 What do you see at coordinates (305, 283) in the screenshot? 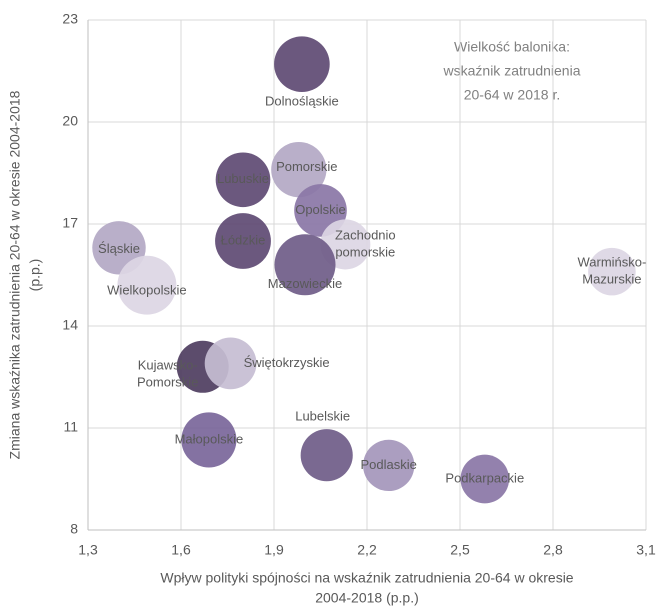
I see `data-label: Mazowieckie` at bounding box center [305, 283].